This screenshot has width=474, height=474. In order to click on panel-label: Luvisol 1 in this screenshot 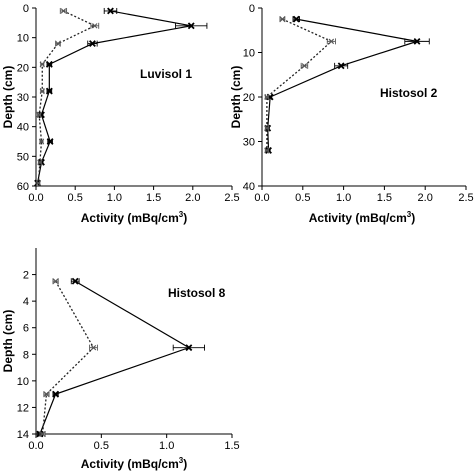, I will do `click(166, 74)`.